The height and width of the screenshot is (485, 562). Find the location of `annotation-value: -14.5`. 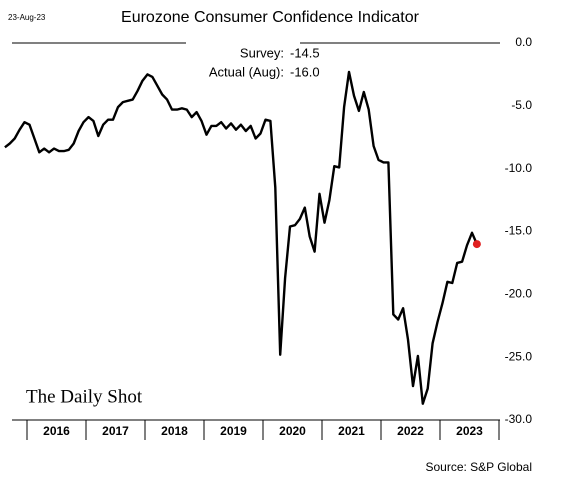

annotation-value: -14.5 is located at coordinates (305, 52).